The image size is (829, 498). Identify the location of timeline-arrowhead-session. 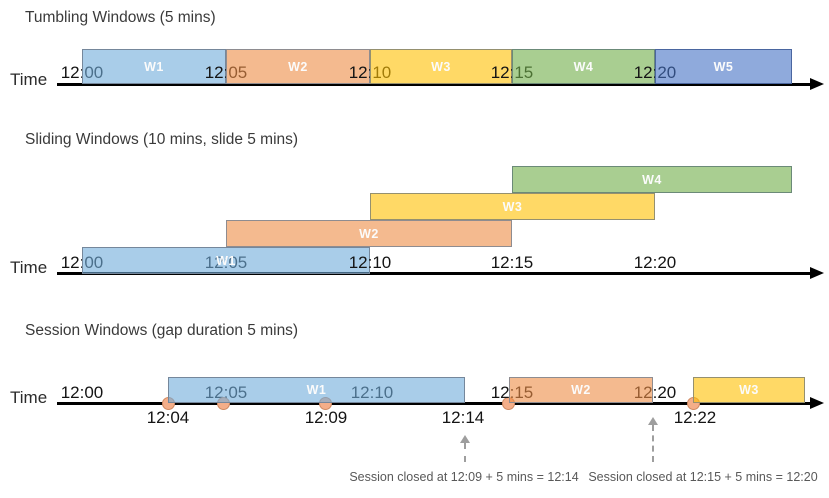
(817, 403).